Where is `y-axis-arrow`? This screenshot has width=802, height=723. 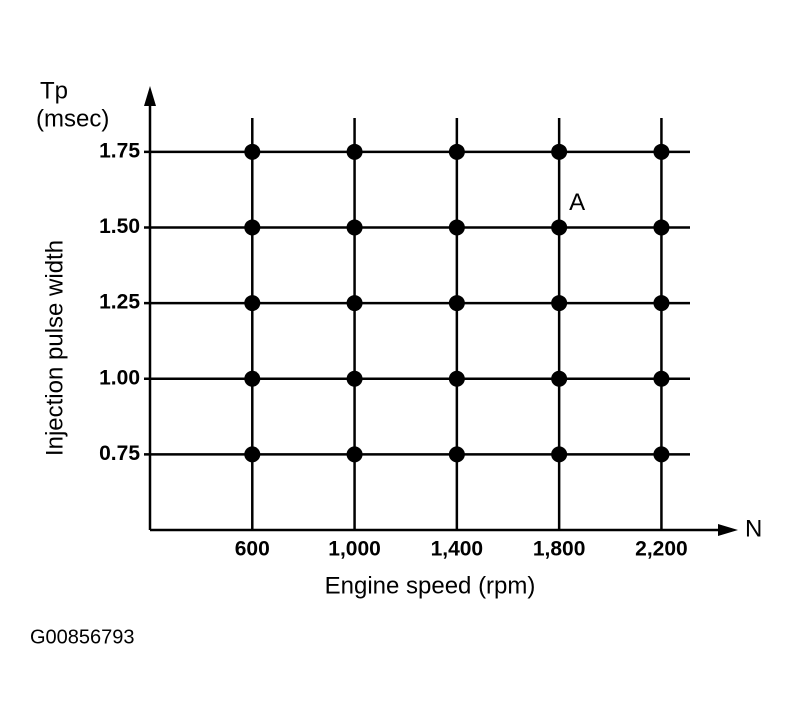
y-axis-arrow is located at coordinates (150, 96).